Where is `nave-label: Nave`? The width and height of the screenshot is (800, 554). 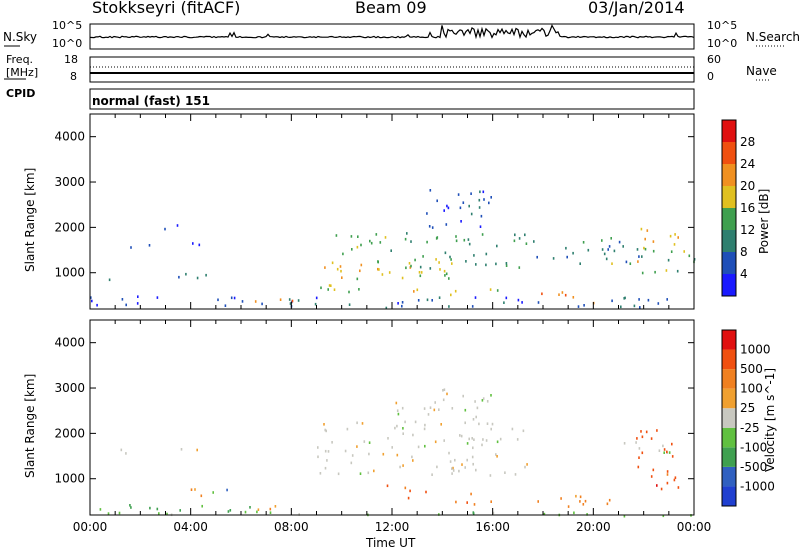 nave-label: Nave is located at coordinates (761, 71).